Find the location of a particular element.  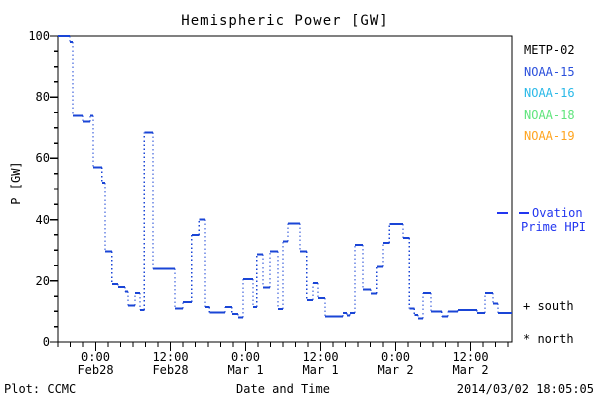

plot-credit: Plot: CCMC is located at coordinates (40, 389).